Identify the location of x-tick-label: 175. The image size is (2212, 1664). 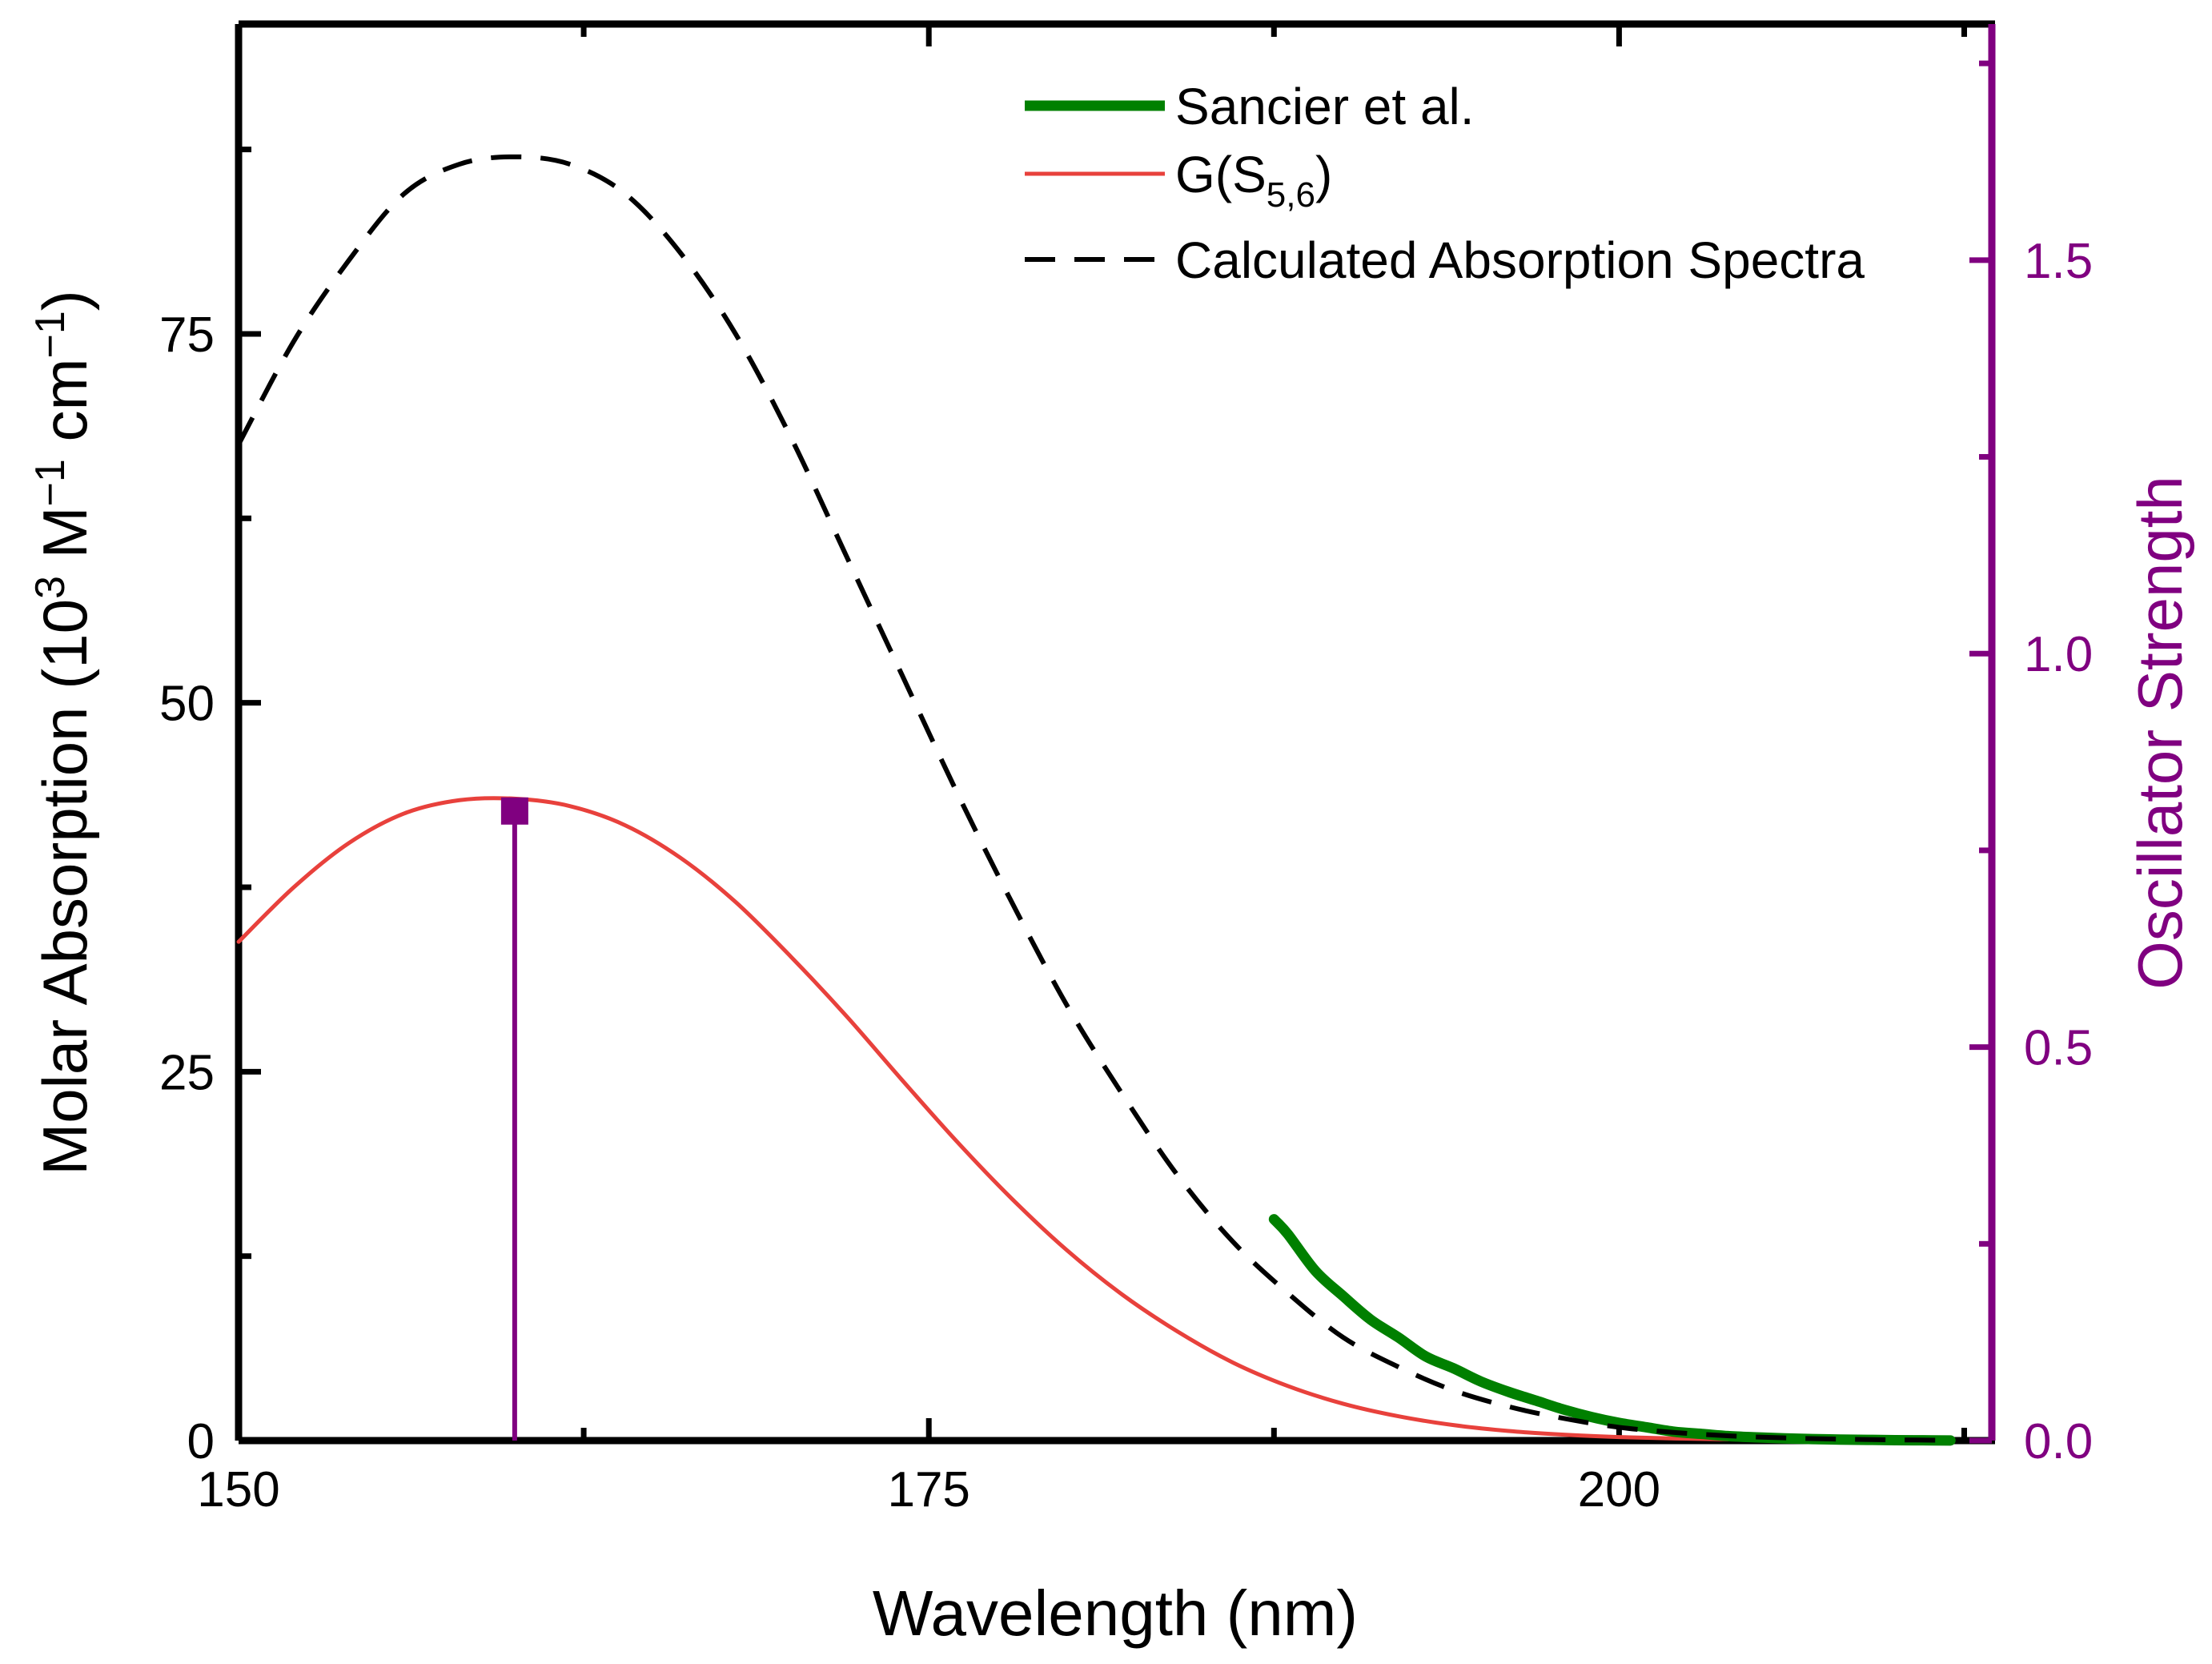
(929, 1489).